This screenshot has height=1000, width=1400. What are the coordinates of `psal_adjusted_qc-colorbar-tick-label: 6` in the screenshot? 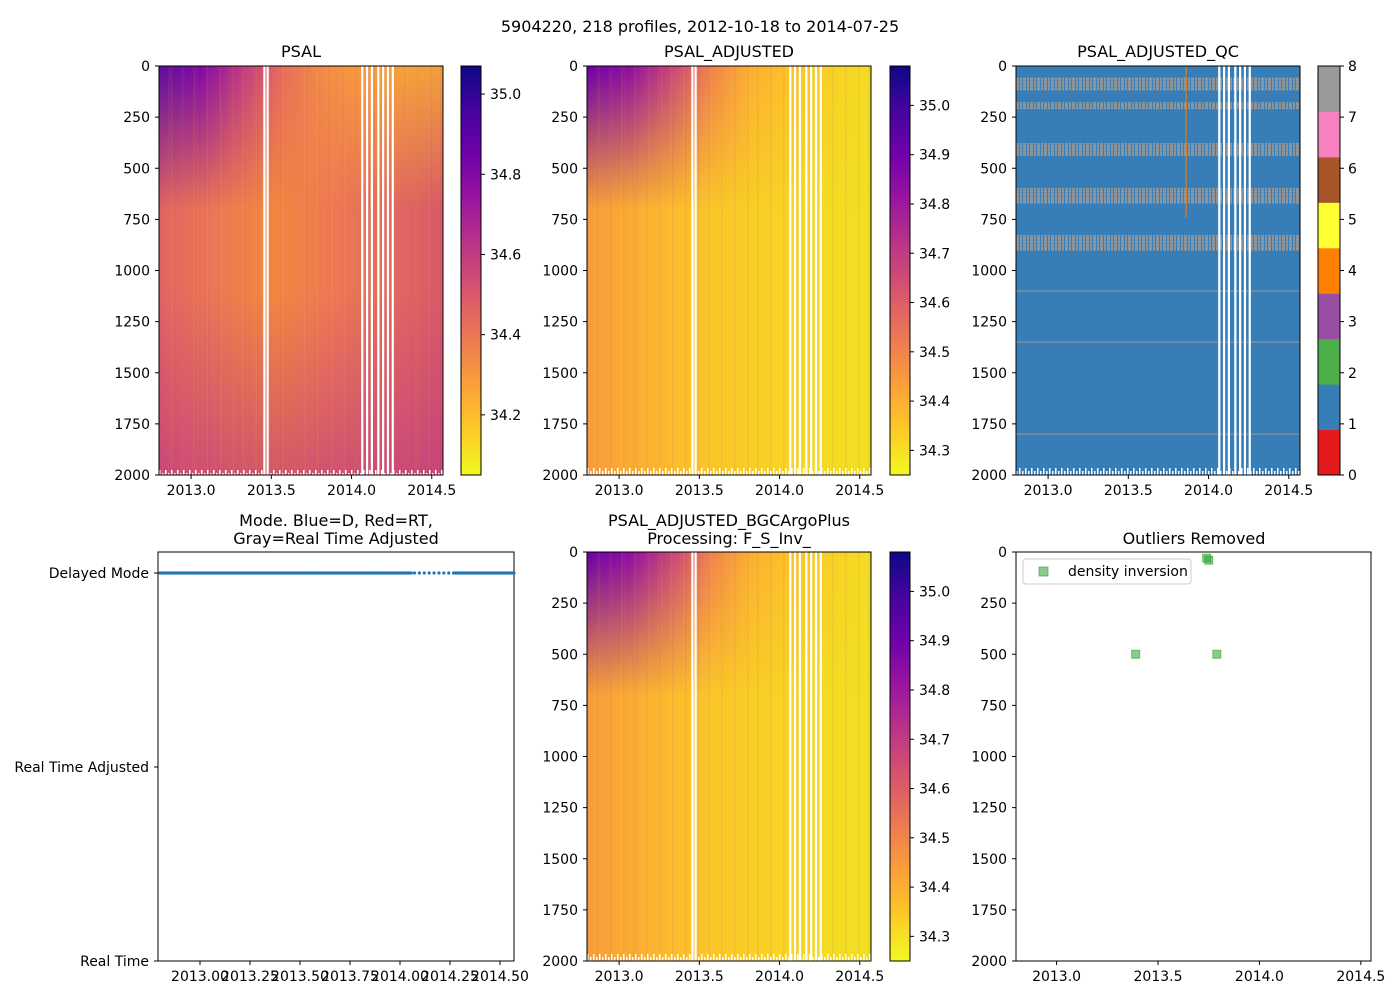 It's located at (1352, 169).